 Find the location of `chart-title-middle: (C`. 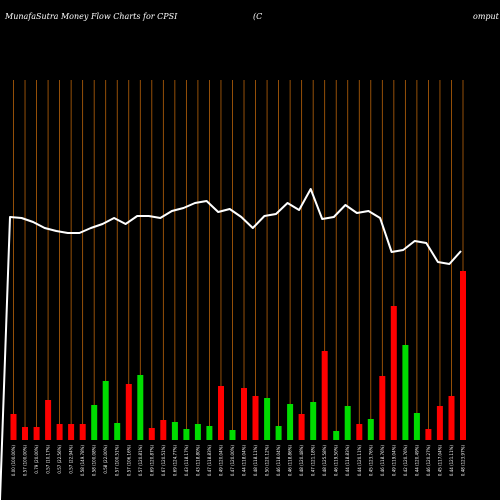

chart-title-middle: (C is located at coordinates (257, 16).